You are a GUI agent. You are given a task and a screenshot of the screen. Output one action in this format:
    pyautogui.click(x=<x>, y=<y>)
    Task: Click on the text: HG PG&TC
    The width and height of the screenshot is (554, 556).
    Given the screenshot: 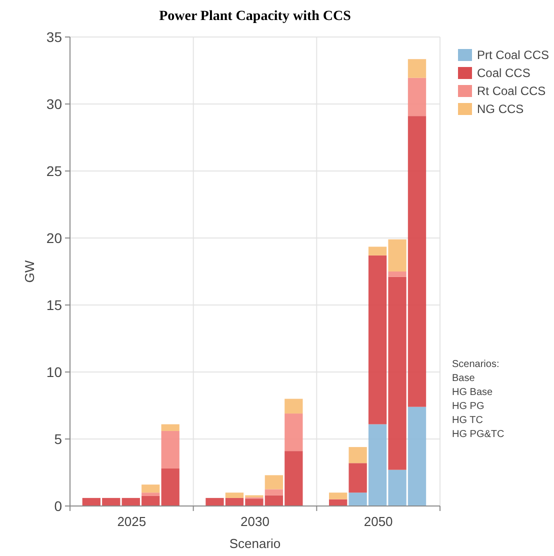 What is the action you would take?
    pyautogui.click(x=478, y=434)
    